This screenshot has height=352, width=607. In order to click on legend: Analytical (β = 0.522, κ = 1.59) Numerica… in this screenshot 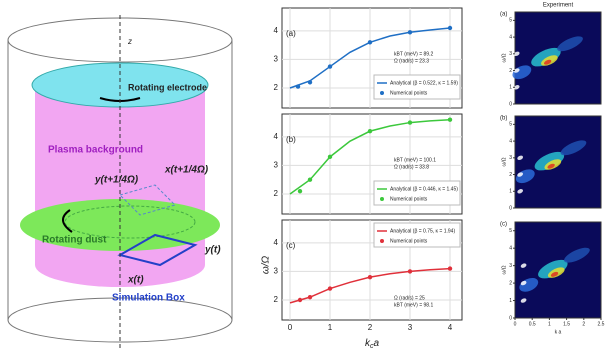, I will do `click(417, 87)`.